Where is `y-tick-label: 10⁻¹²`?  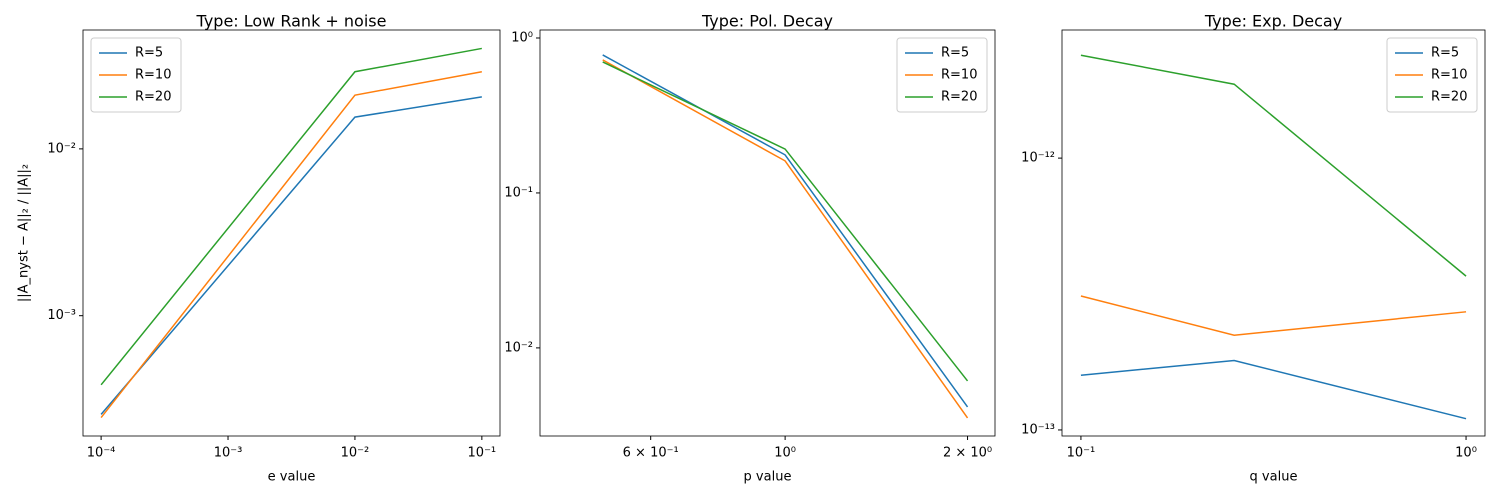 y-tick-label: 10⁻¹² is located at coordinates (1038, 158).